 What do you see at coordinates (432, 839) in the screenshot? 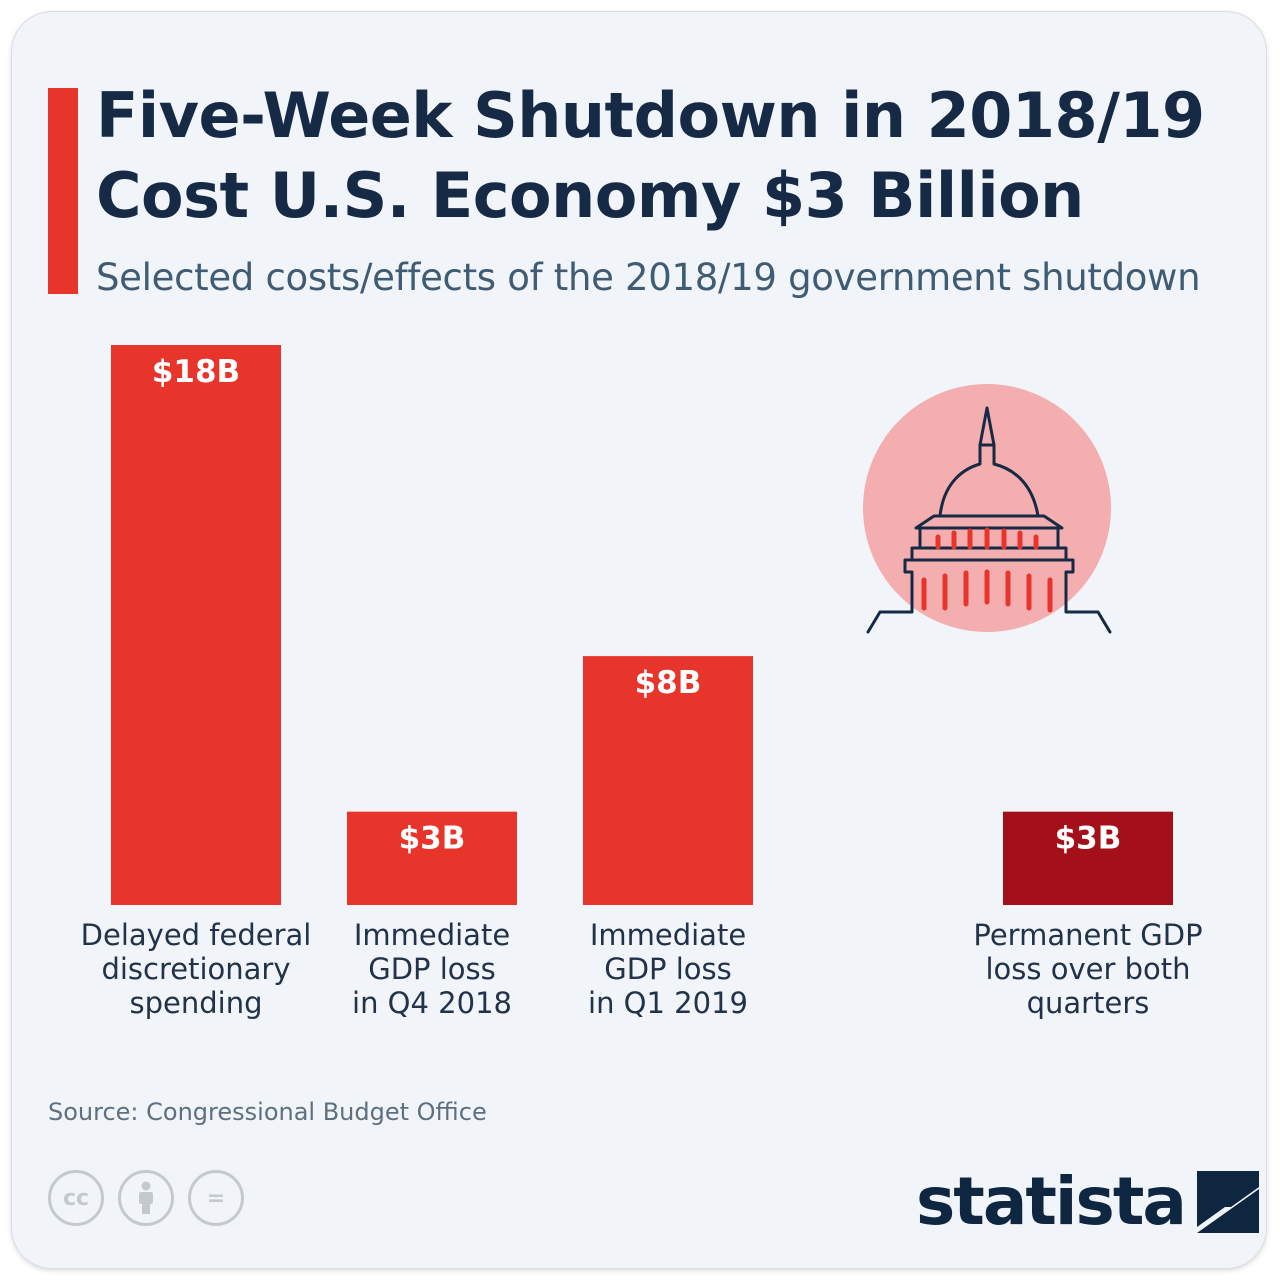
I see `bar-value-label-2: $3B` at bounding box center [432, 839].